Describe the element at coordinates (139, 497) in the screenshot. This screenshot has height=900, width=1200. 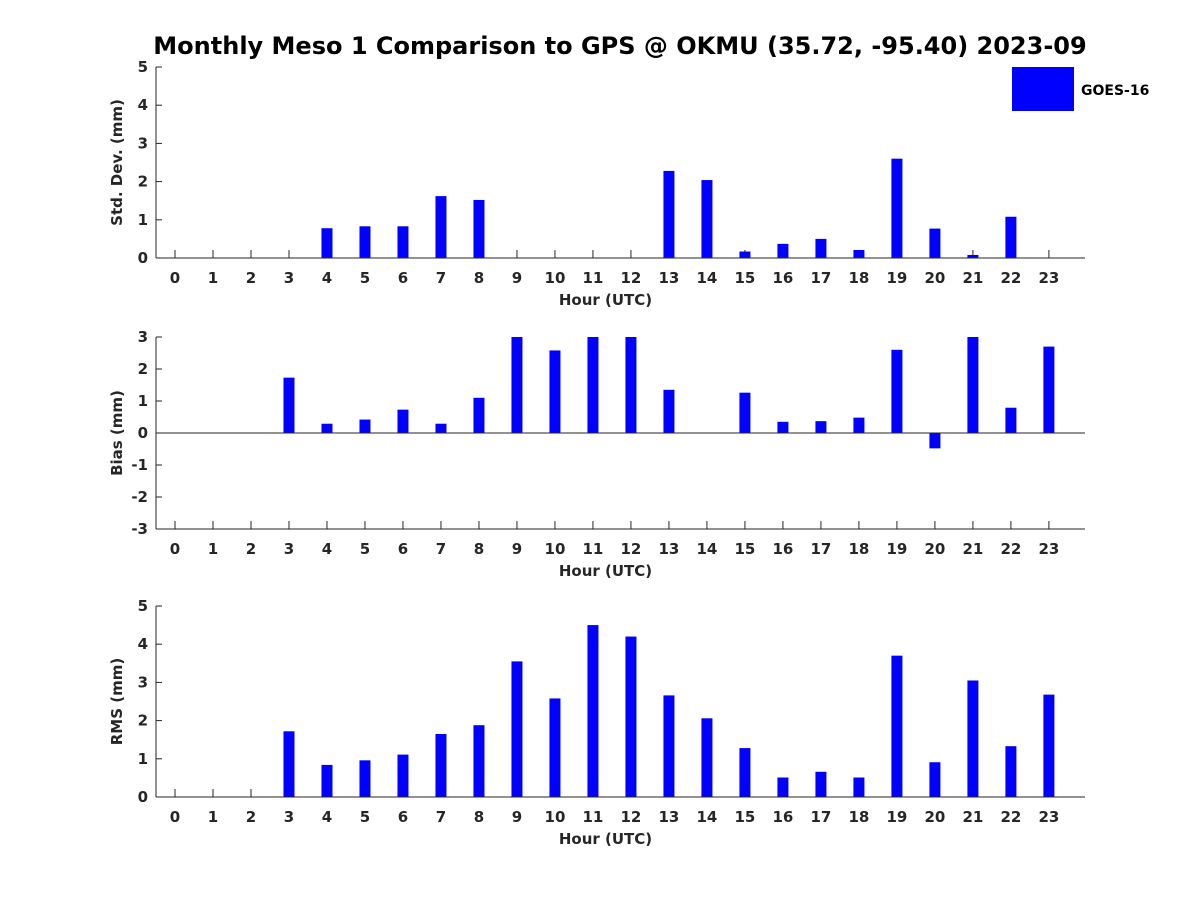
I see `y-tick-label: -2` at that location.